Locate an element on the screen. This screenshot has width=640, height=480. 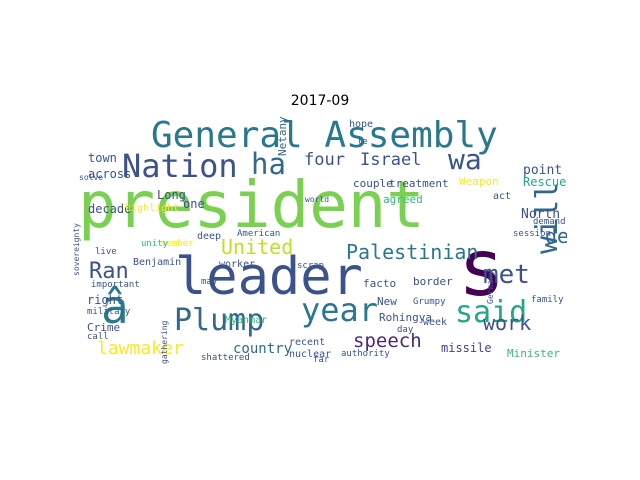
word: New is located at coordinates (387, 301).